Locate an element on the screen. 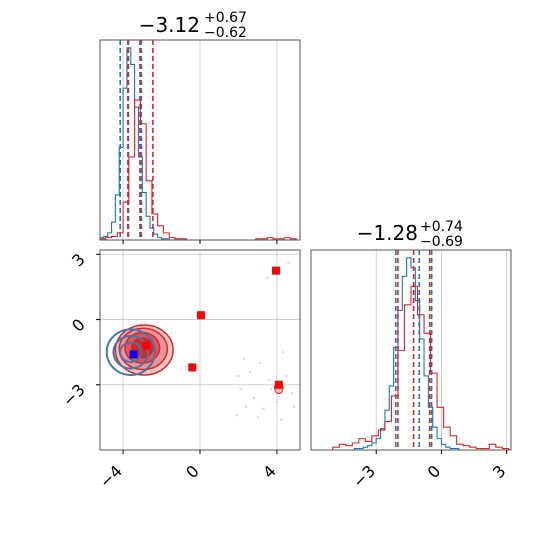  panel1-upper: +0.67 is located at coordinates (225, 18).